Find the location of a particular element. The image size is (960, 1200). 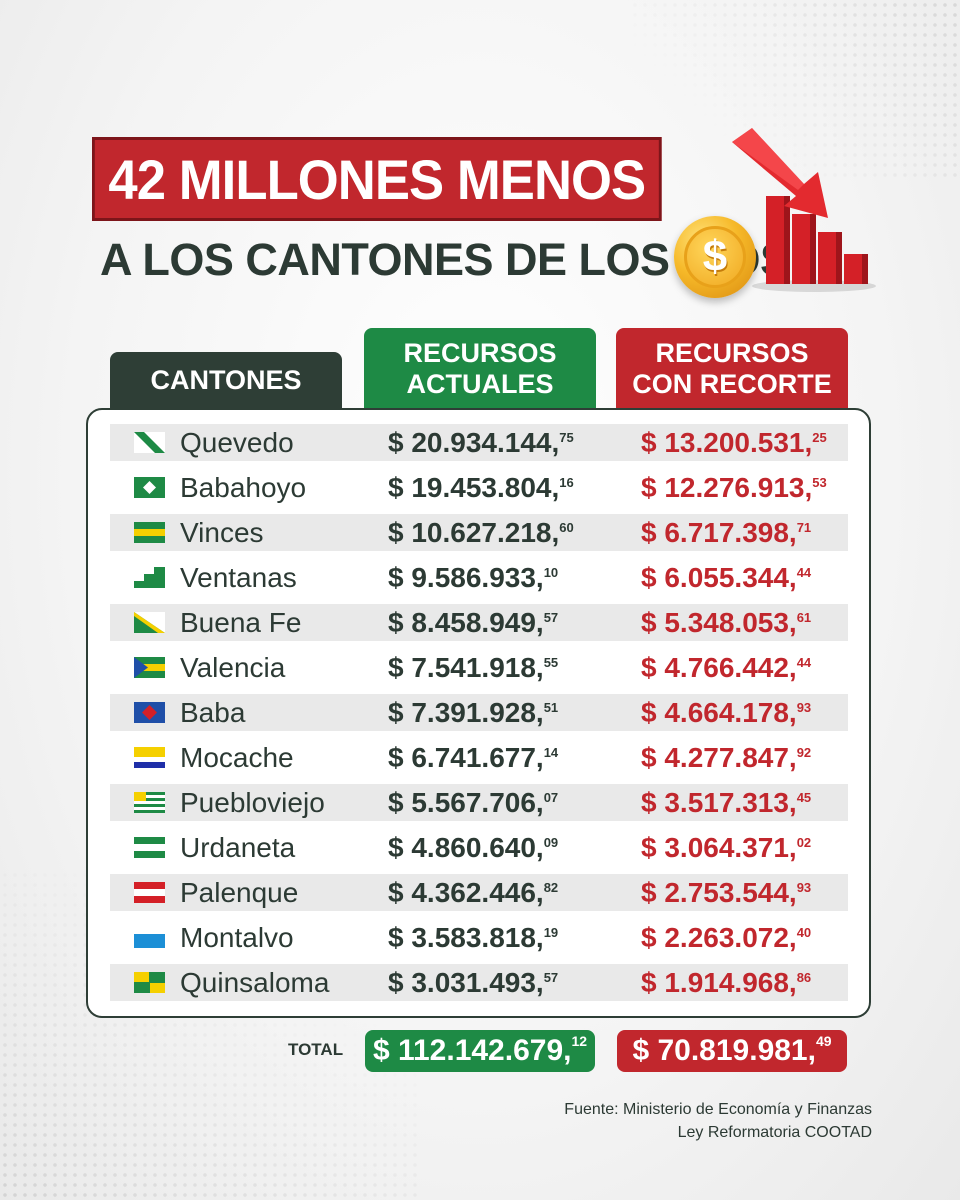

recursos-recorte-cell: $ 2.263.072,40 is located at coordinates (726, 937).